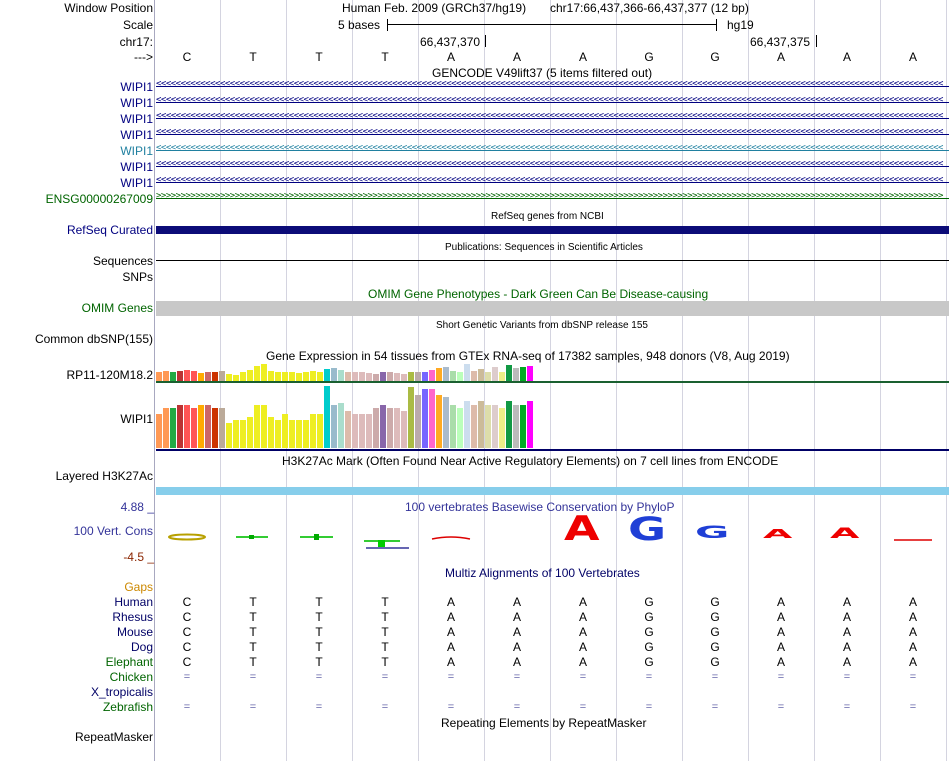  Describe the element at coordinates (552, 260) in the screenshot. I see `publications-feature` at that location.